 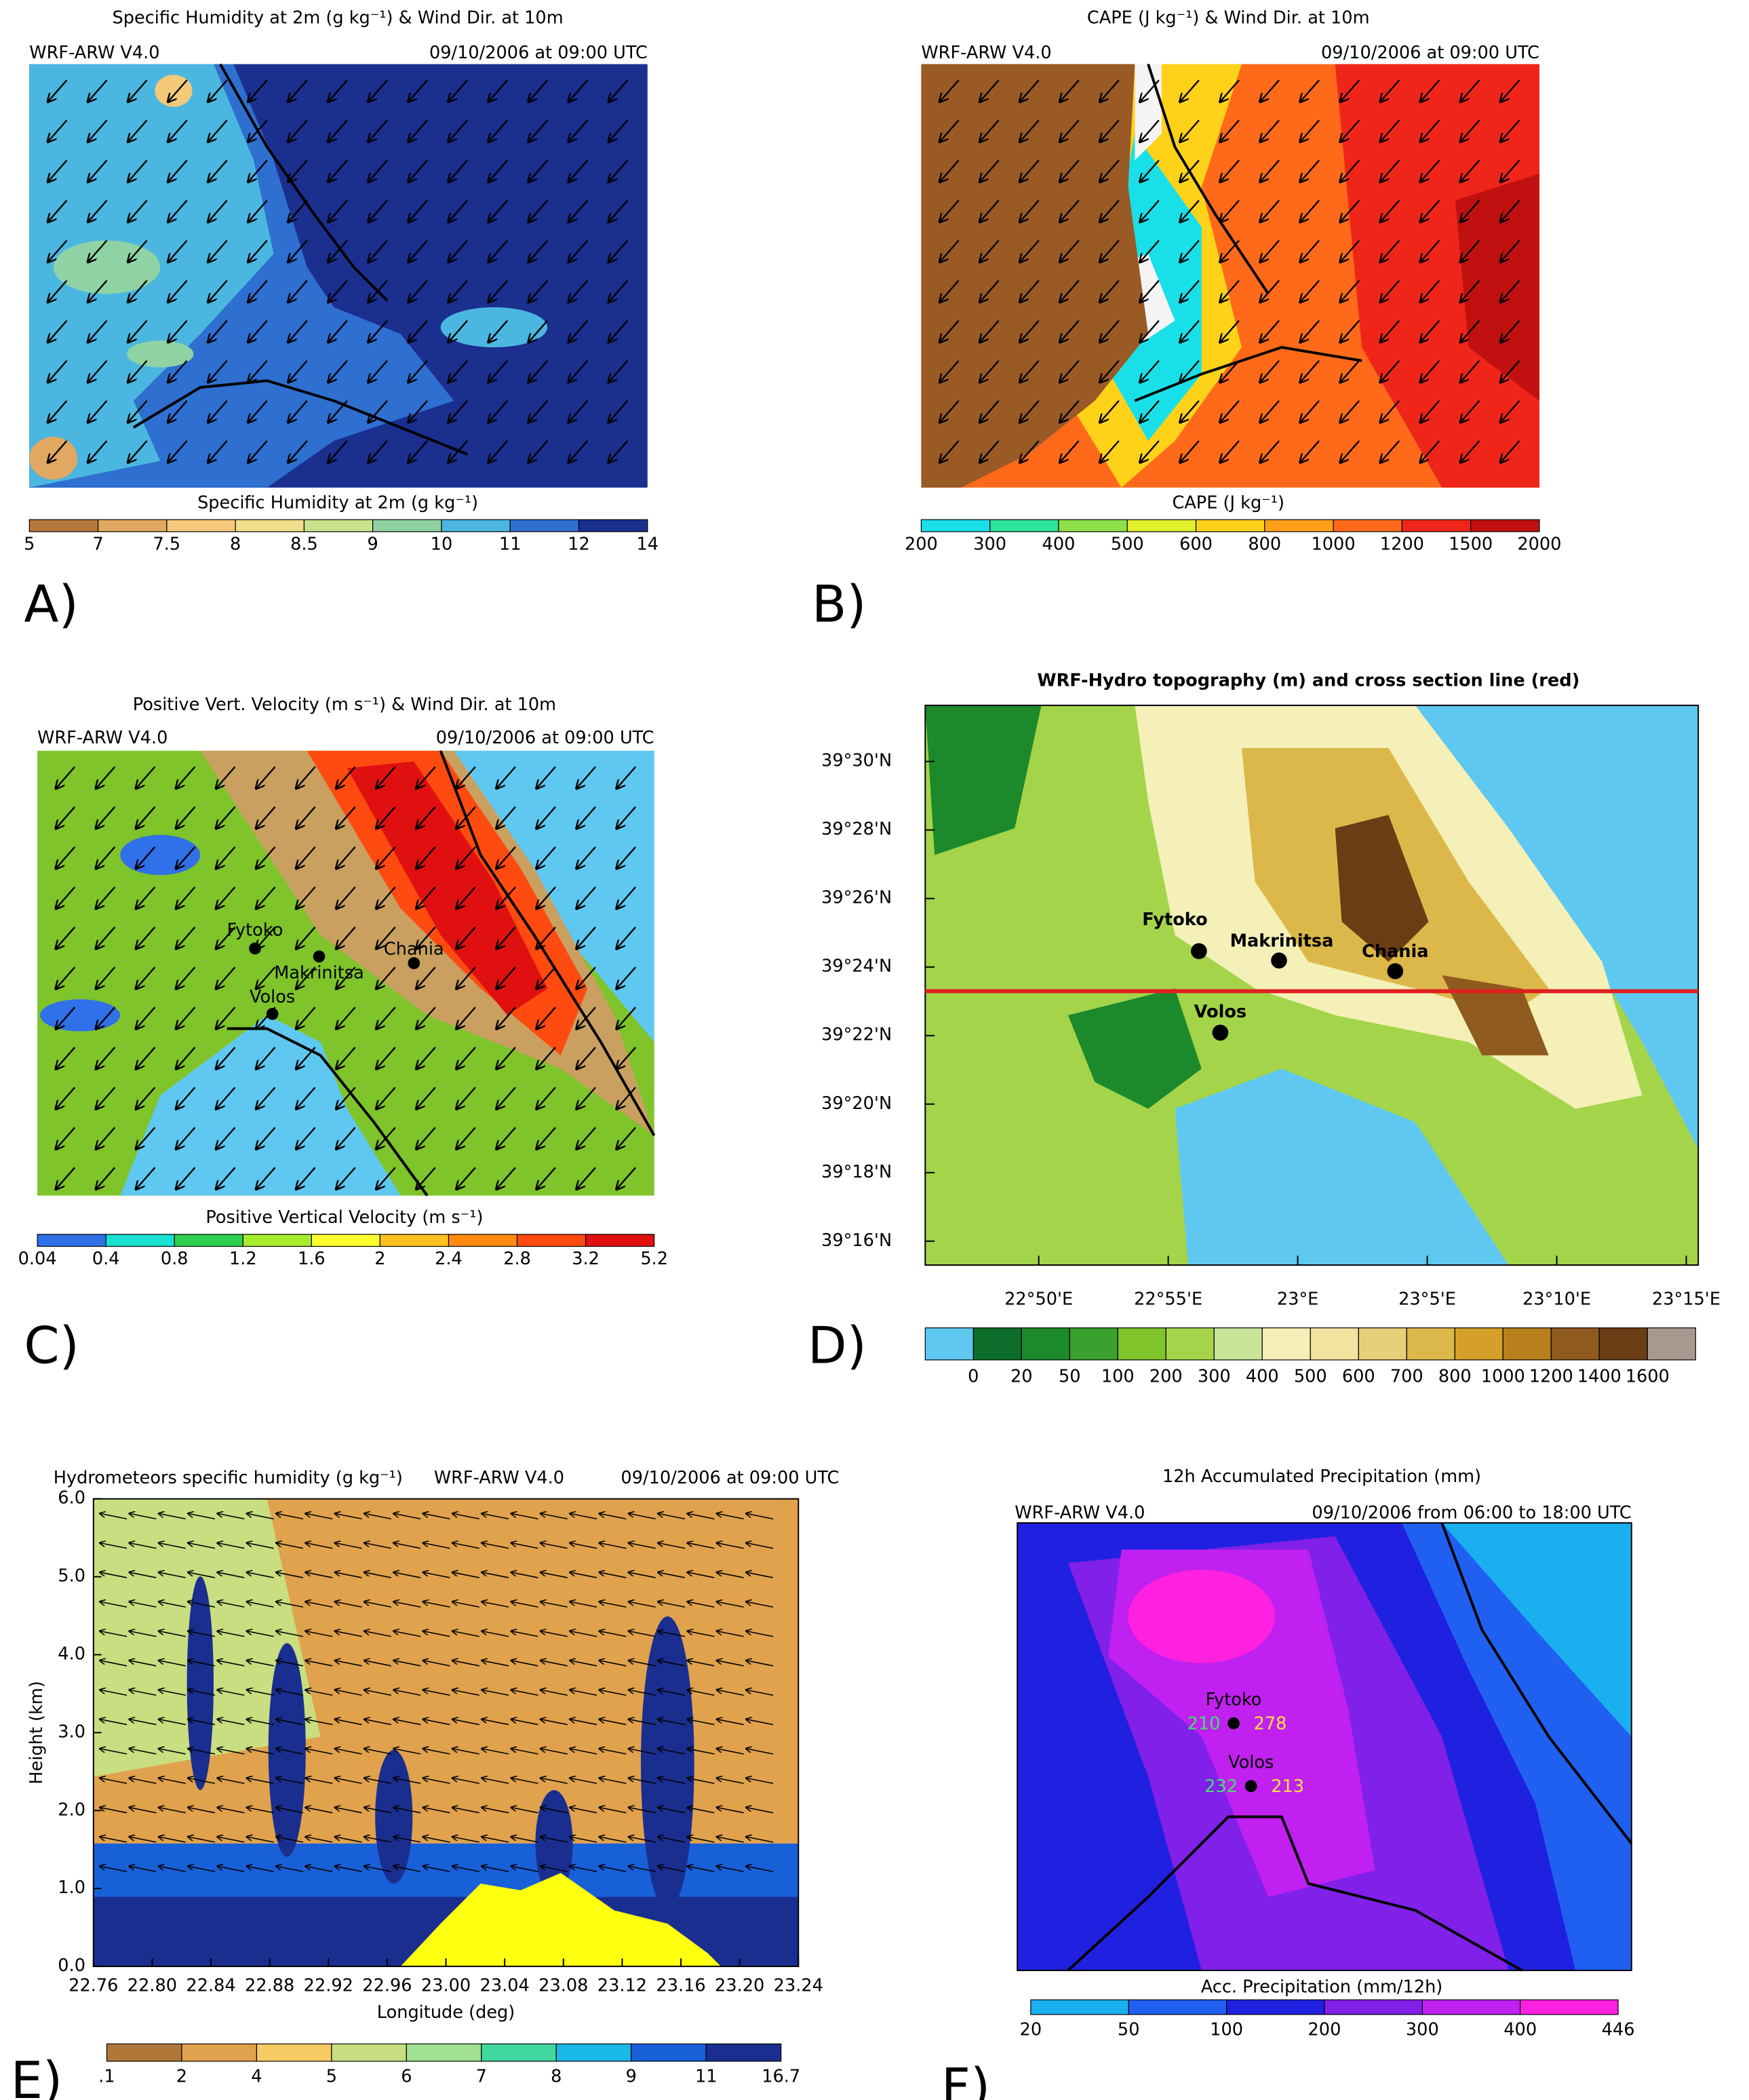 What do you see at coordinates (446, 2012) in the screenshot?
I see `x-axis-label: Longitude (deg)` at bounding box center [446, 2012].